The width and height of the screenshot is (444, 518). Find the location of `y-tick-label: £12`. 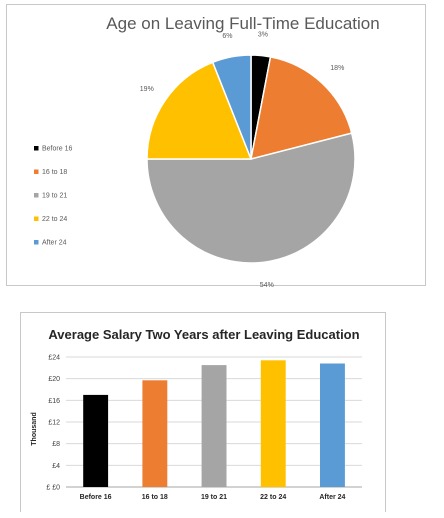

y-tick-label: £12 is located at coordinates (54, 423).